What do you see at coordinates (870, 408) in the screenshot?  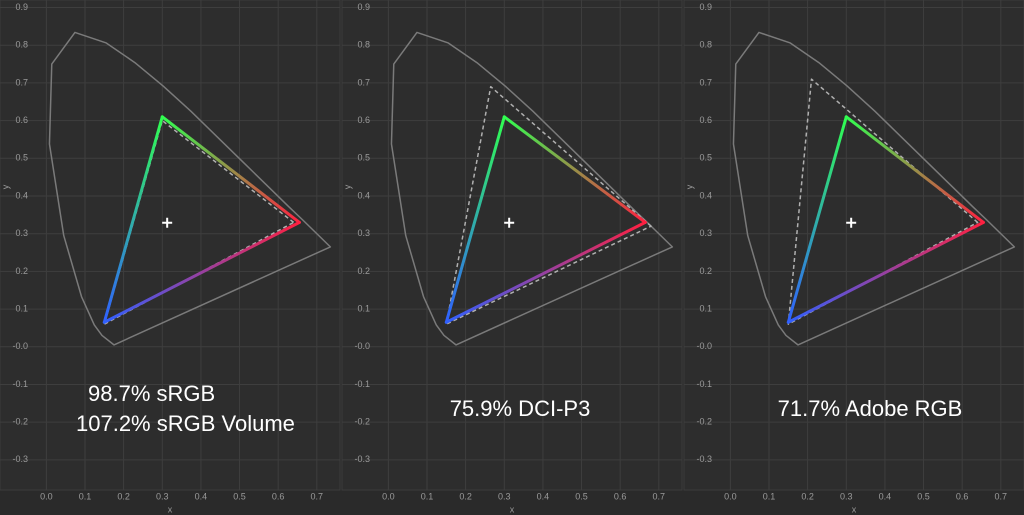 I see `annotation: 71.7% Adobe RGB` at bounding box center [870, 408].